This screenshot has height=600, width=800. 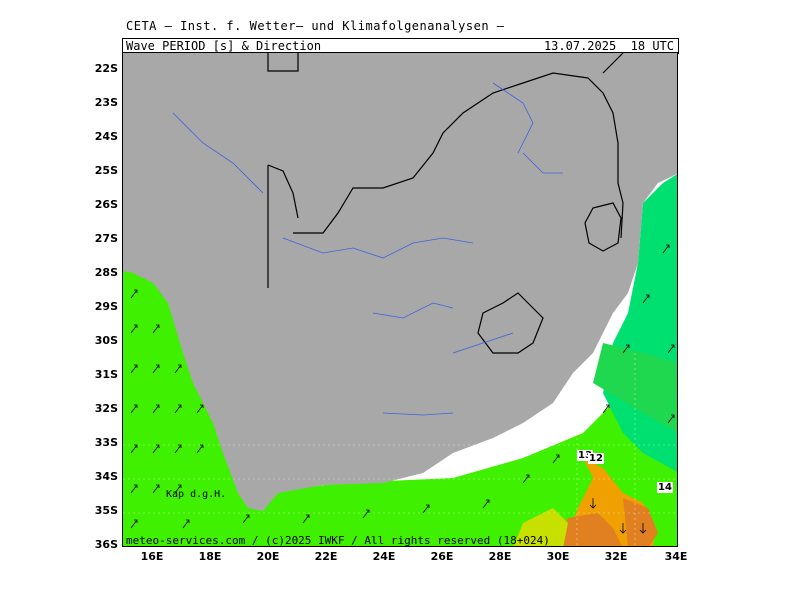 I want to click on lat-label: 31S, so click(x=106, y=374).